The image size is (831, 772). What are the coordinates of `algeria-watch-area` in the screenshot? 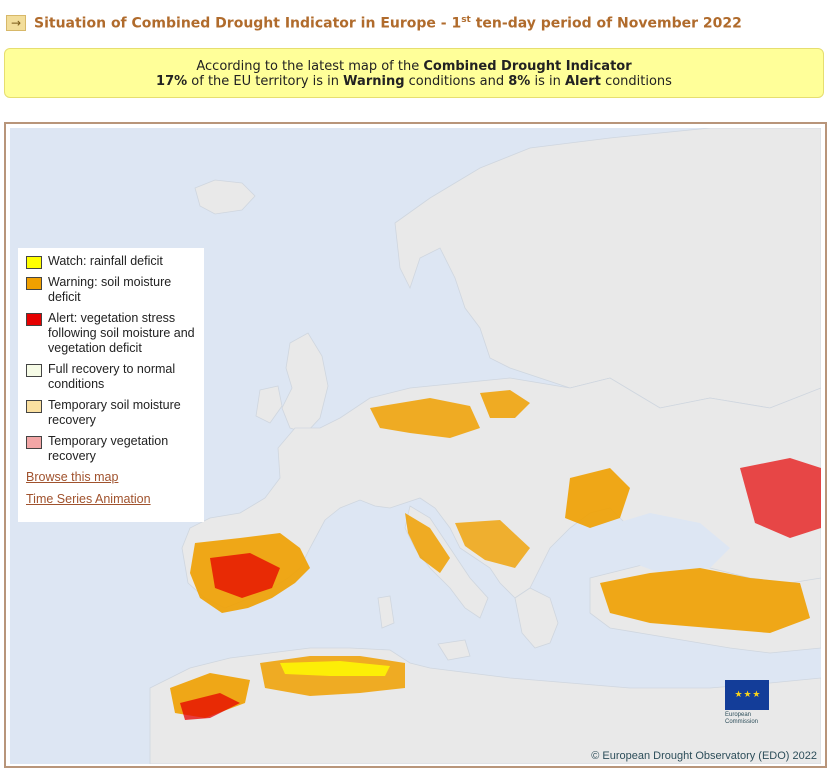 It's located at (335, 668).